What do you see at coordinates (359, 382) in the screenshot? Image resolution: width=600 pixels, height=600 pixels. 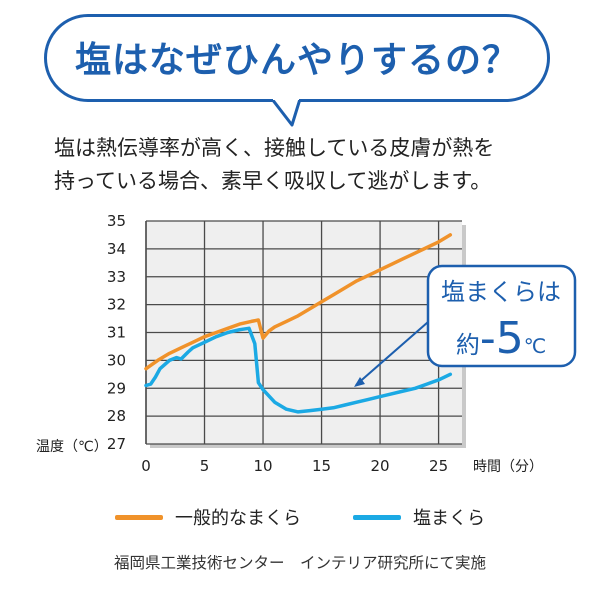 I see `callout-arrow-head` at bounding box center [359, 382].